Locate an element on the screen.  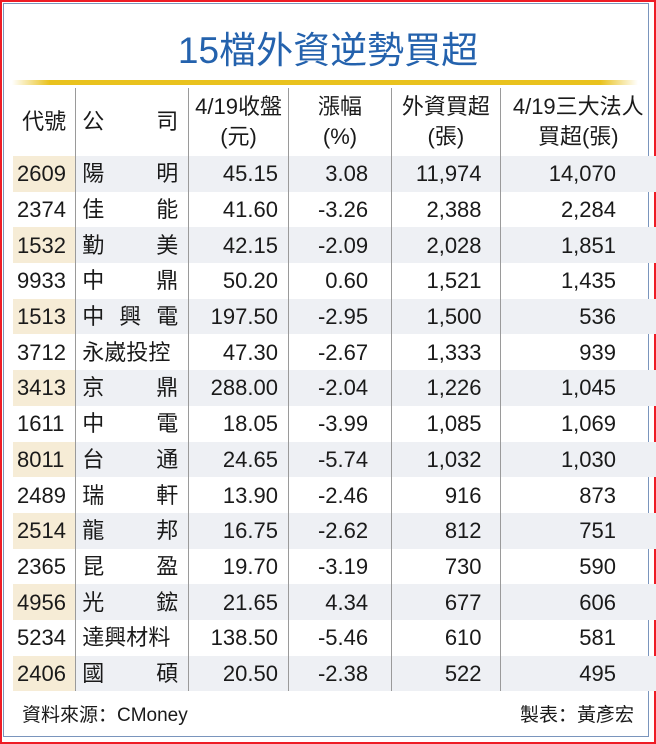
company-name-char: 能 is located at coordinates (167, 210).